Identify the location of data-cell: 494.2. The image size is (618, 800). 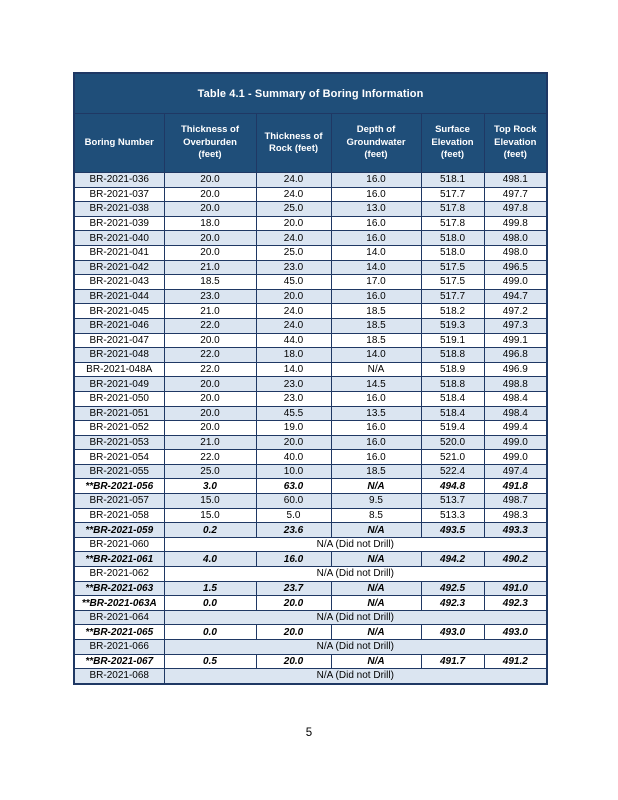
(452, 559).